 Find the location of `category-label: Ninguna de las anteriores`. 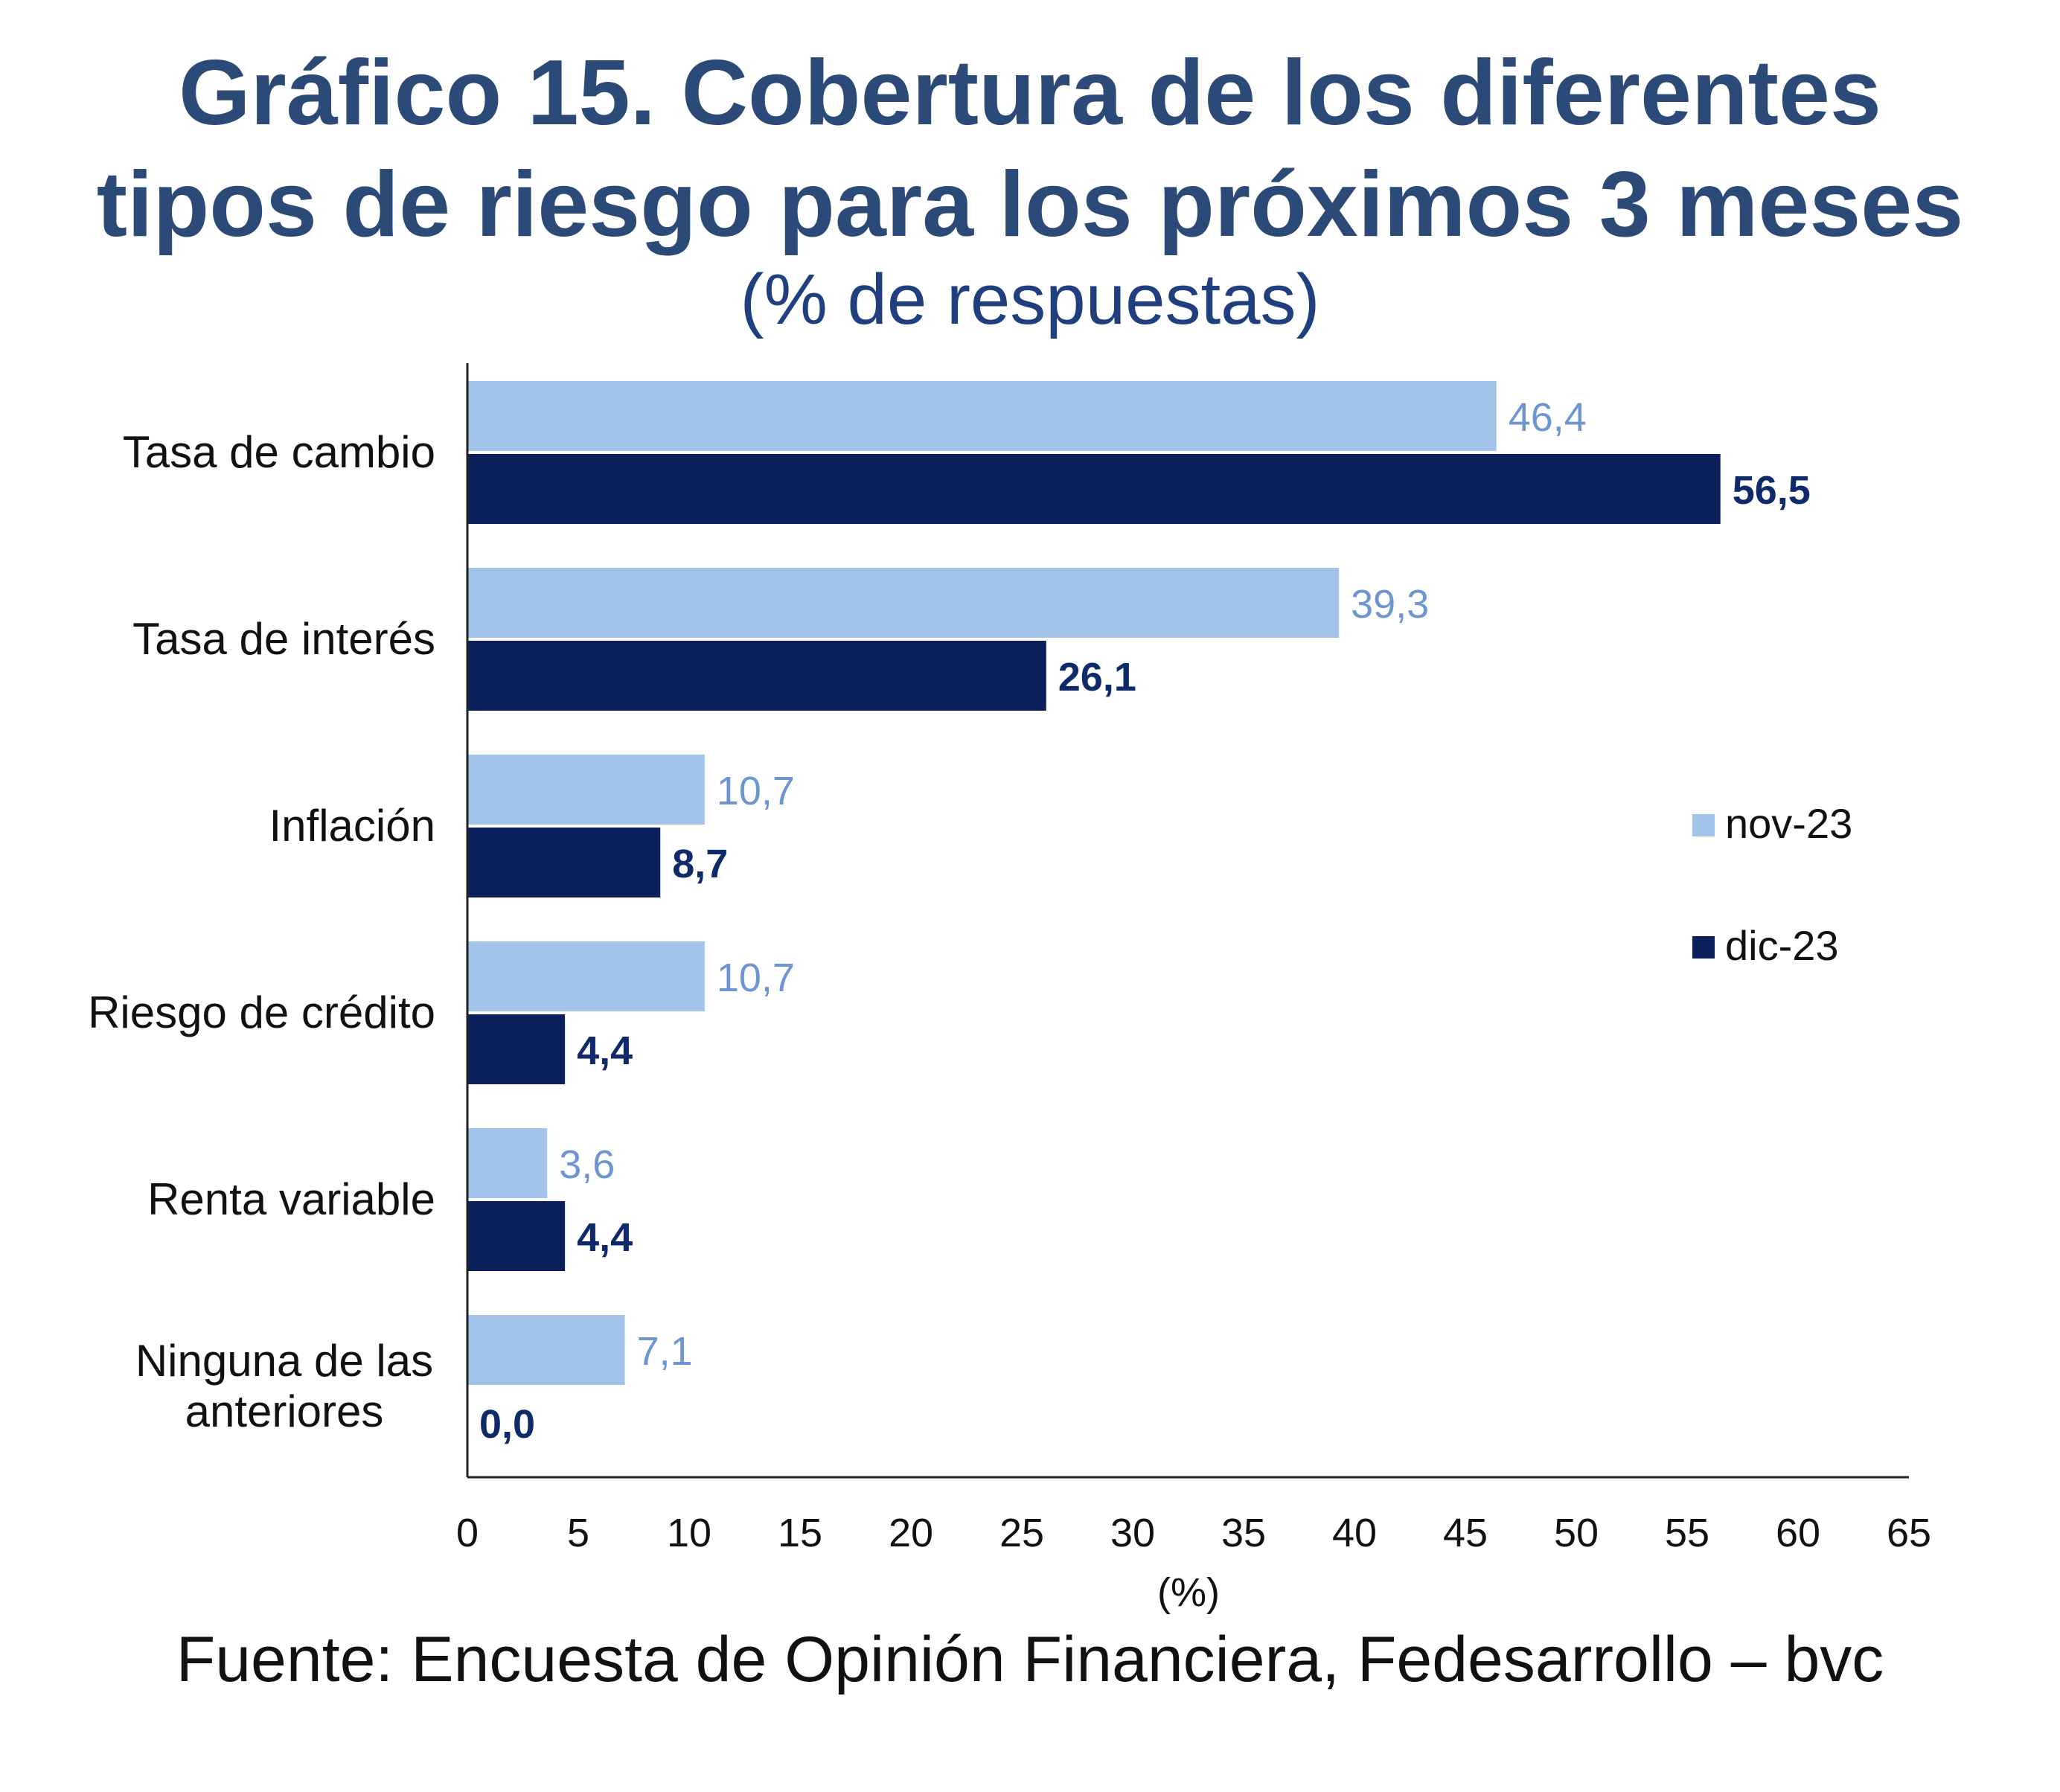

category-label: Ninguna de las anteriores is located at coordinates (284, 1386).